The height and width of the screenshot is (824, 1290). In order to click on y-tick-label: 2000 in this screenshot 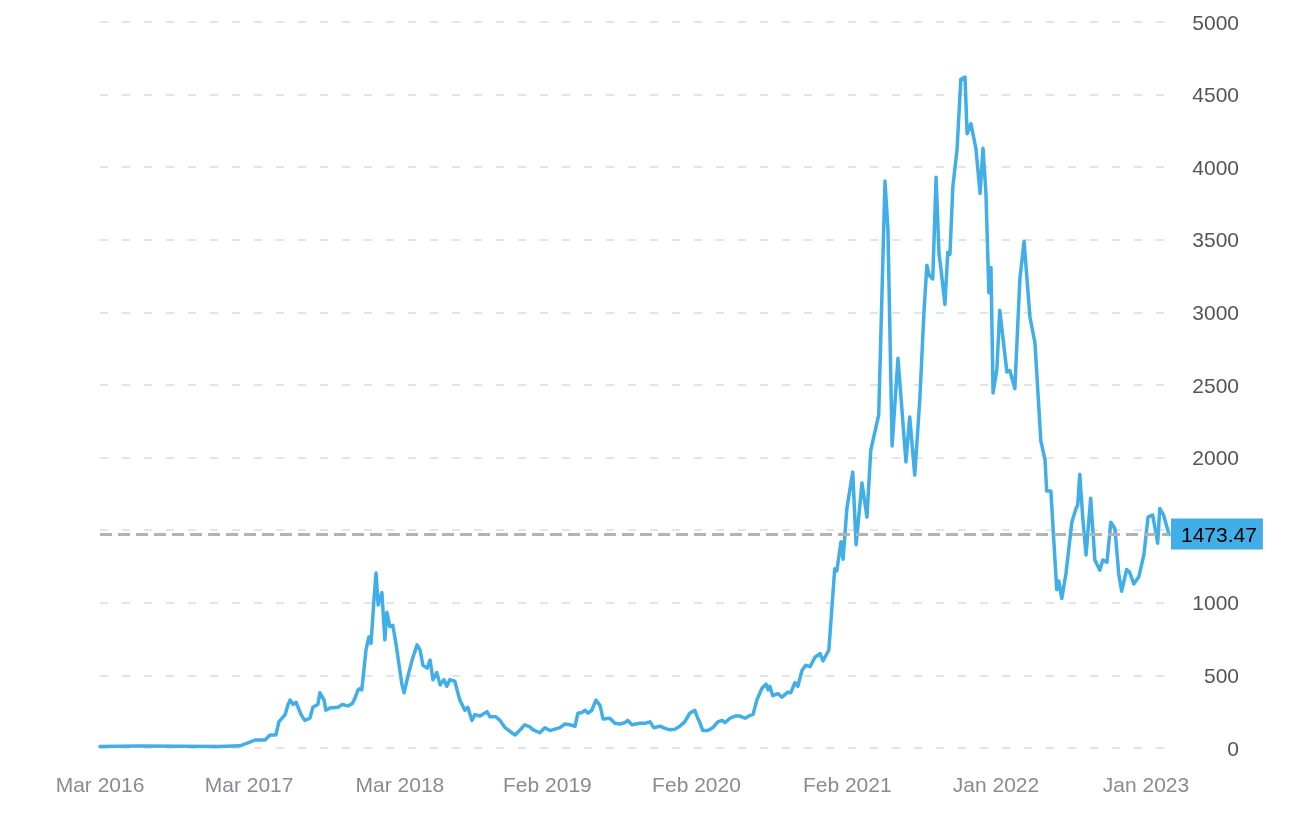, I will do `click(1215, 458)`.